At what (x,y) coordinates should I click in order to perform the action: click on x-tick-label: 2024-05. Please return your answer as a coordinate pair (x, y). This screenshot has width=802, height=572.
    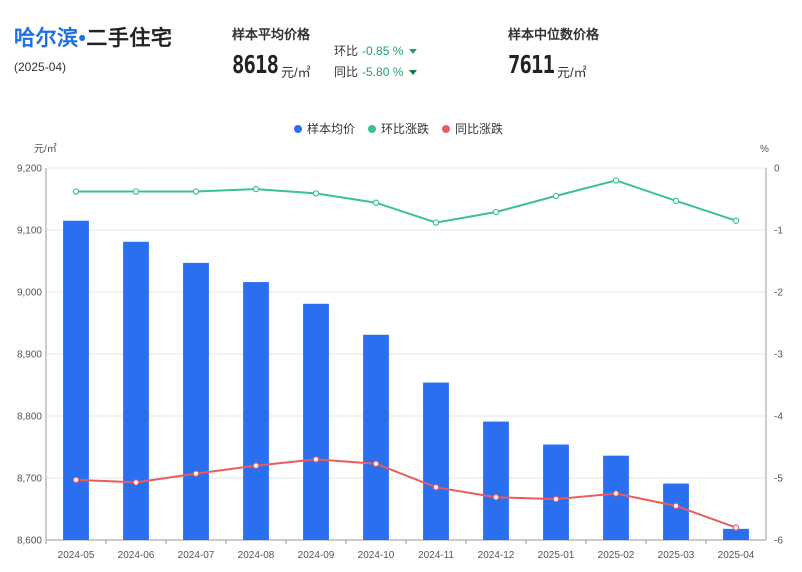
    Looking at the image, I should click on (76, 555).